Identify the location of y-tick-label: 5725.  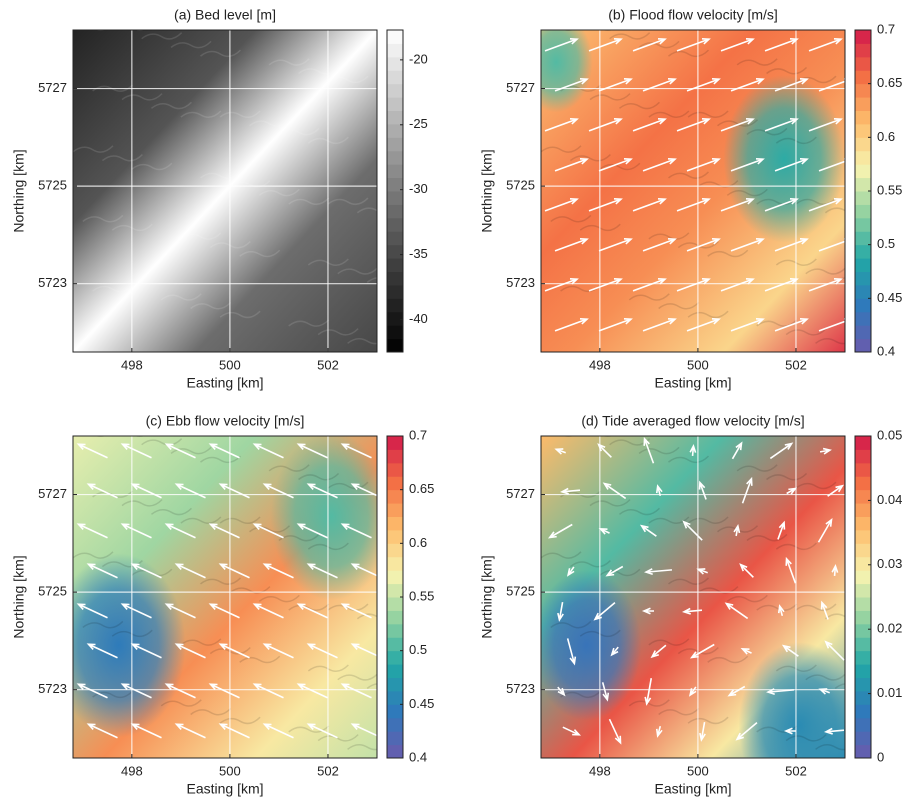
(520, 185).